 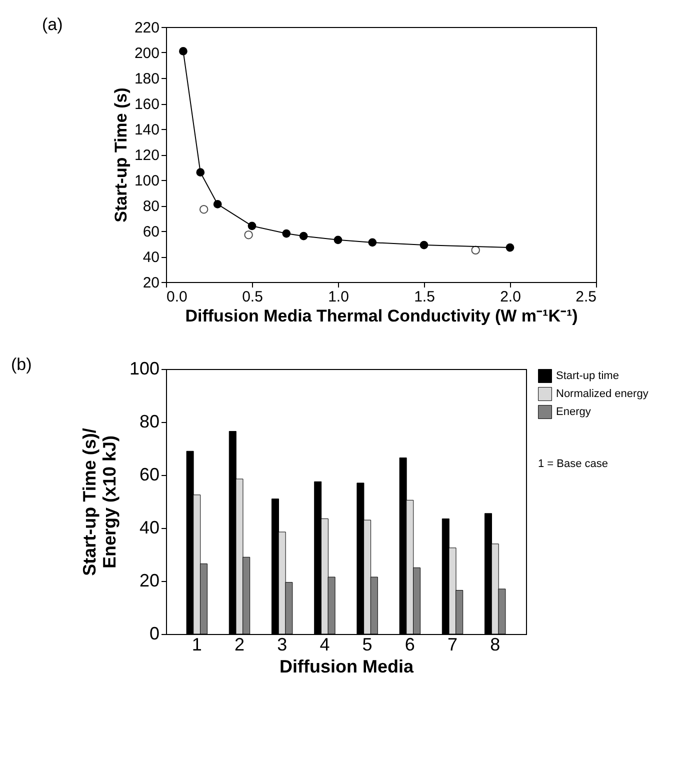 What do you see at coordinates (147, 155) in the screenshot?
I see `y-tick-label: 120` at bounding box center [147, 155].